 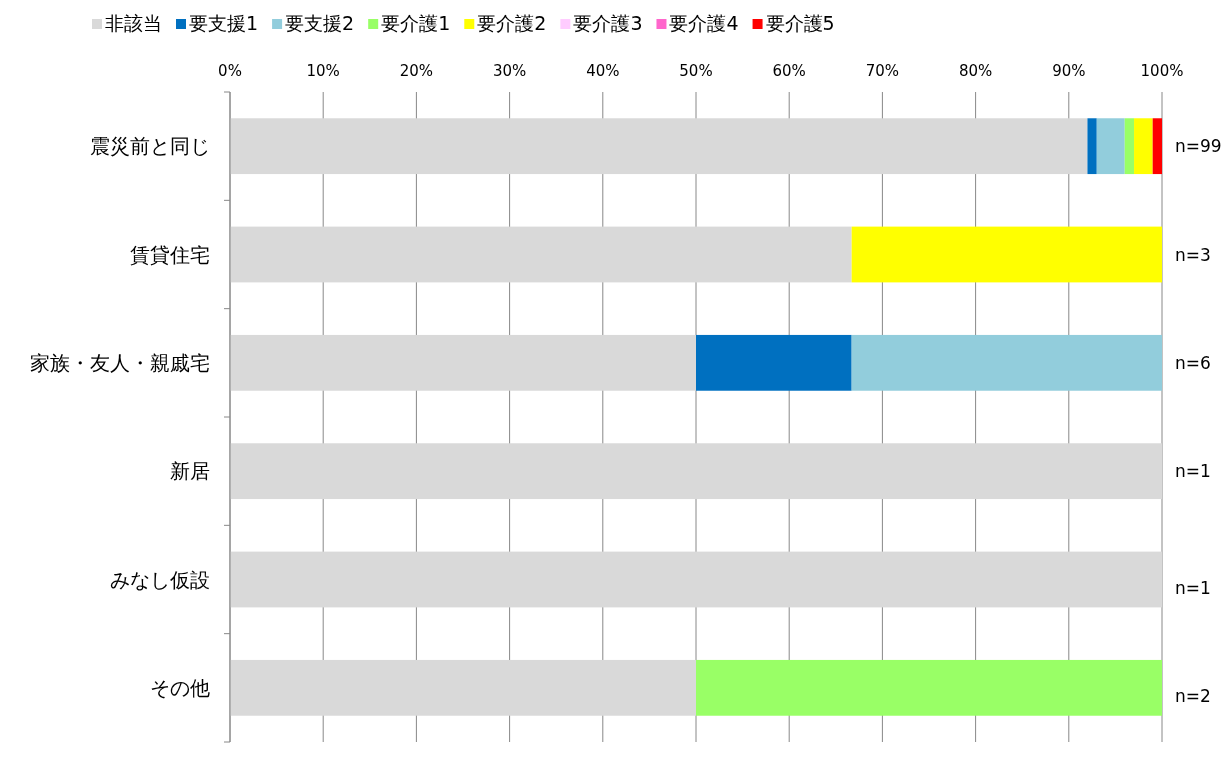 What do you see at coordinates (1193, 695) in the screenshot?
I see `text: n=2` at bounding box center [1193, 695].